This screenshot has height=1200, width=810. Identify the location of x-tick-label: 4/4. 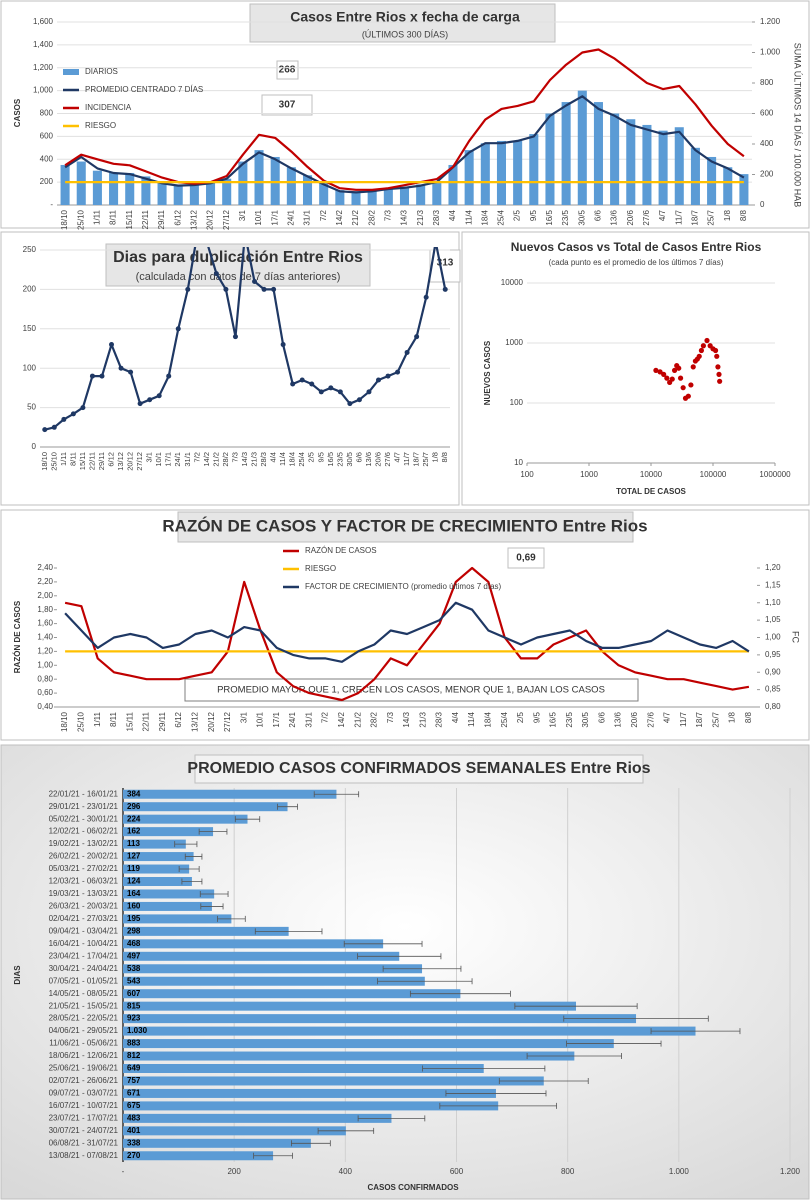
(452, 215).